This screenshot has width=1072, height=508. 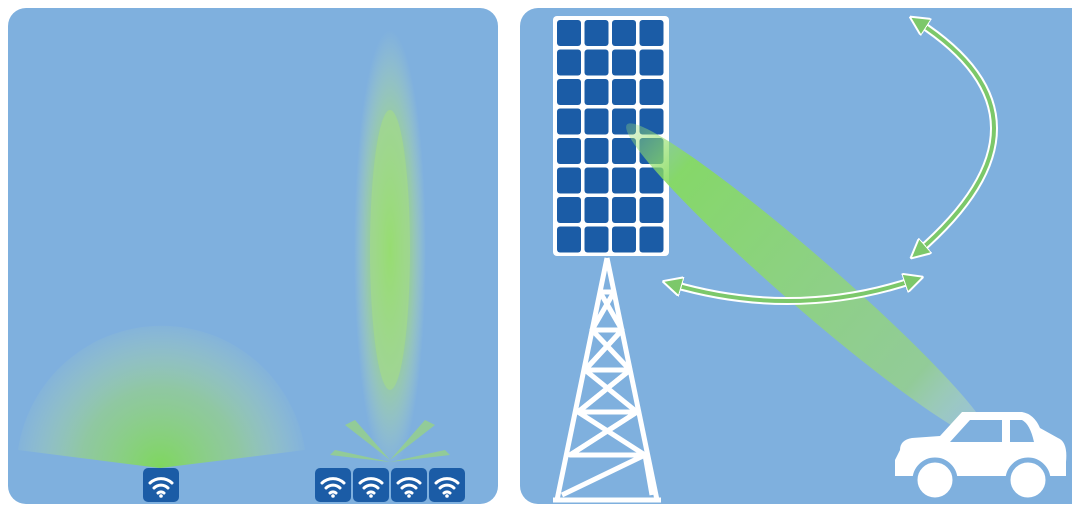 I want to click on single-antenna, so click(x=161, y=485).